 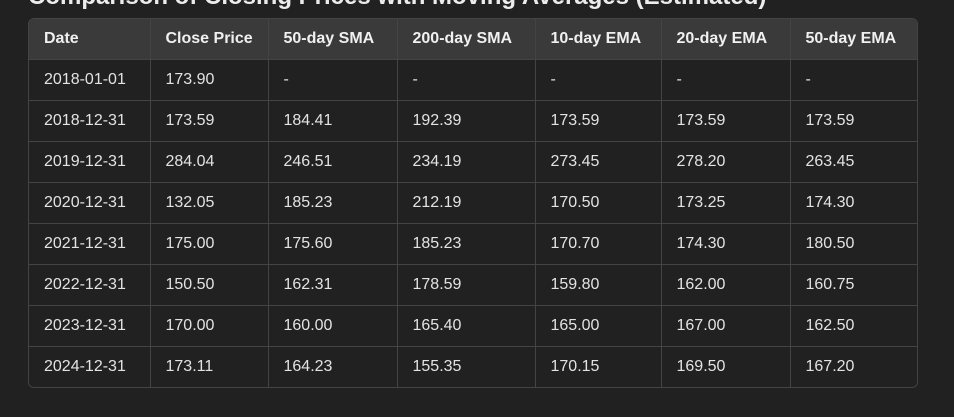 I want to click on cell-20-day-ema: 162.00, so click(x=726, y=285).